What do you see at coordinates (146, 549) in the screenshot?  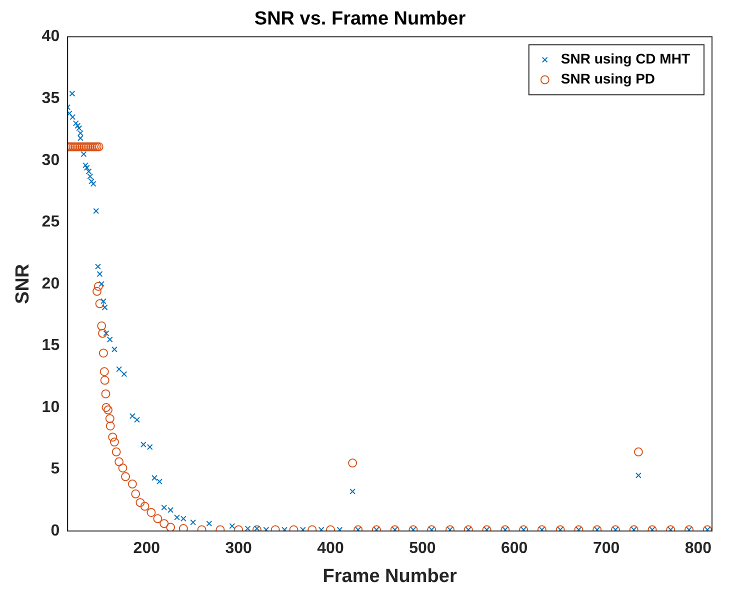 I see `x-tick-label: 200` at bounding box center [146, 549].